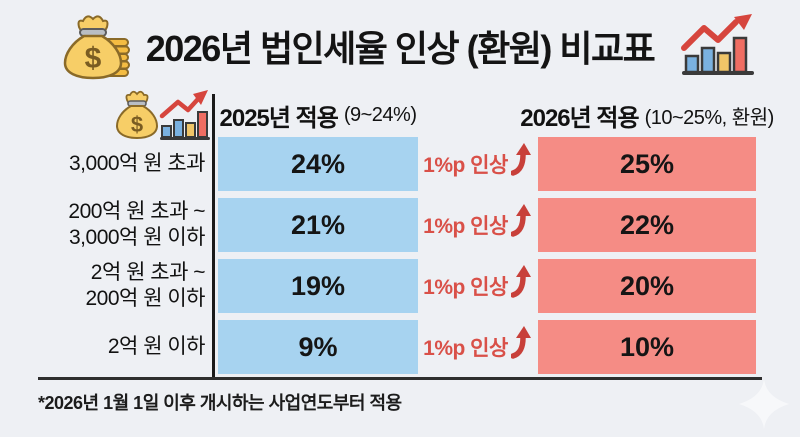 The image size is (800, 437). Describe the element at coordinates (647, 164) in the screenshot. I see `rate-2026-cell: 25%` at that location.